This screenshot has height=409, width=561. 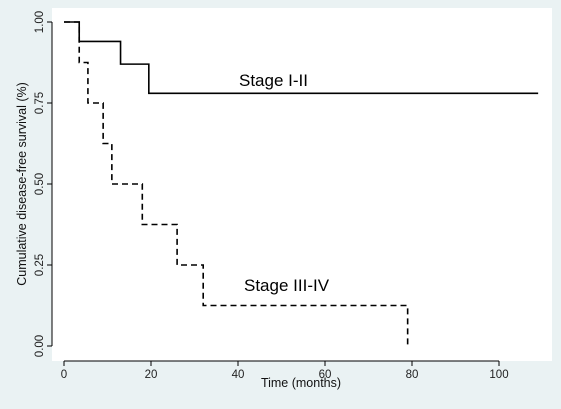 I want to click on x-axis-title: Time (months), so click(x=301, y=383).